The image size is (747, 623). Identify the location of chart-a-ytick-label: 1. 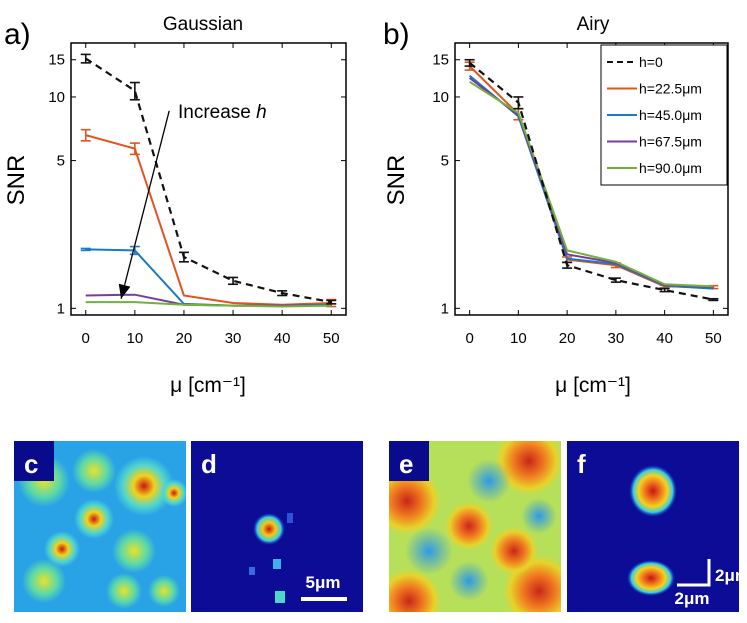
(61, 308).